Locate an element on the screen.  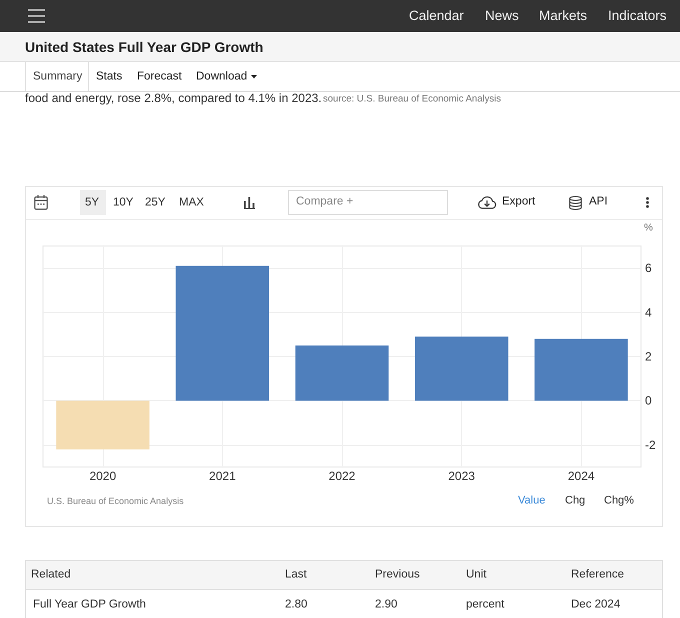
text: Full Year GDP Growth is located at coordinates (89, 605).